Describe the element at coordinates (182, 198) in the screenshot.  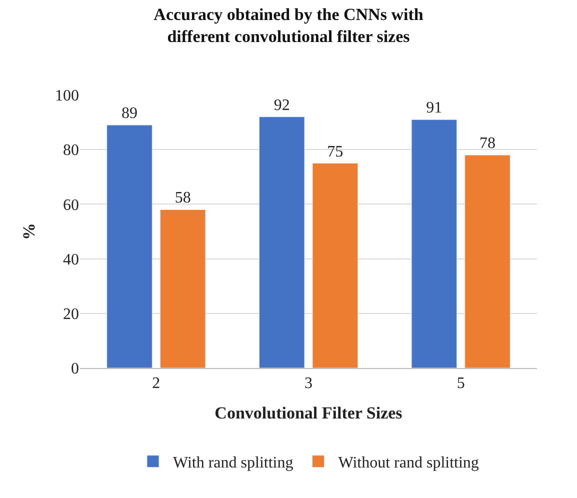
I see `data-label: 58` at that location.